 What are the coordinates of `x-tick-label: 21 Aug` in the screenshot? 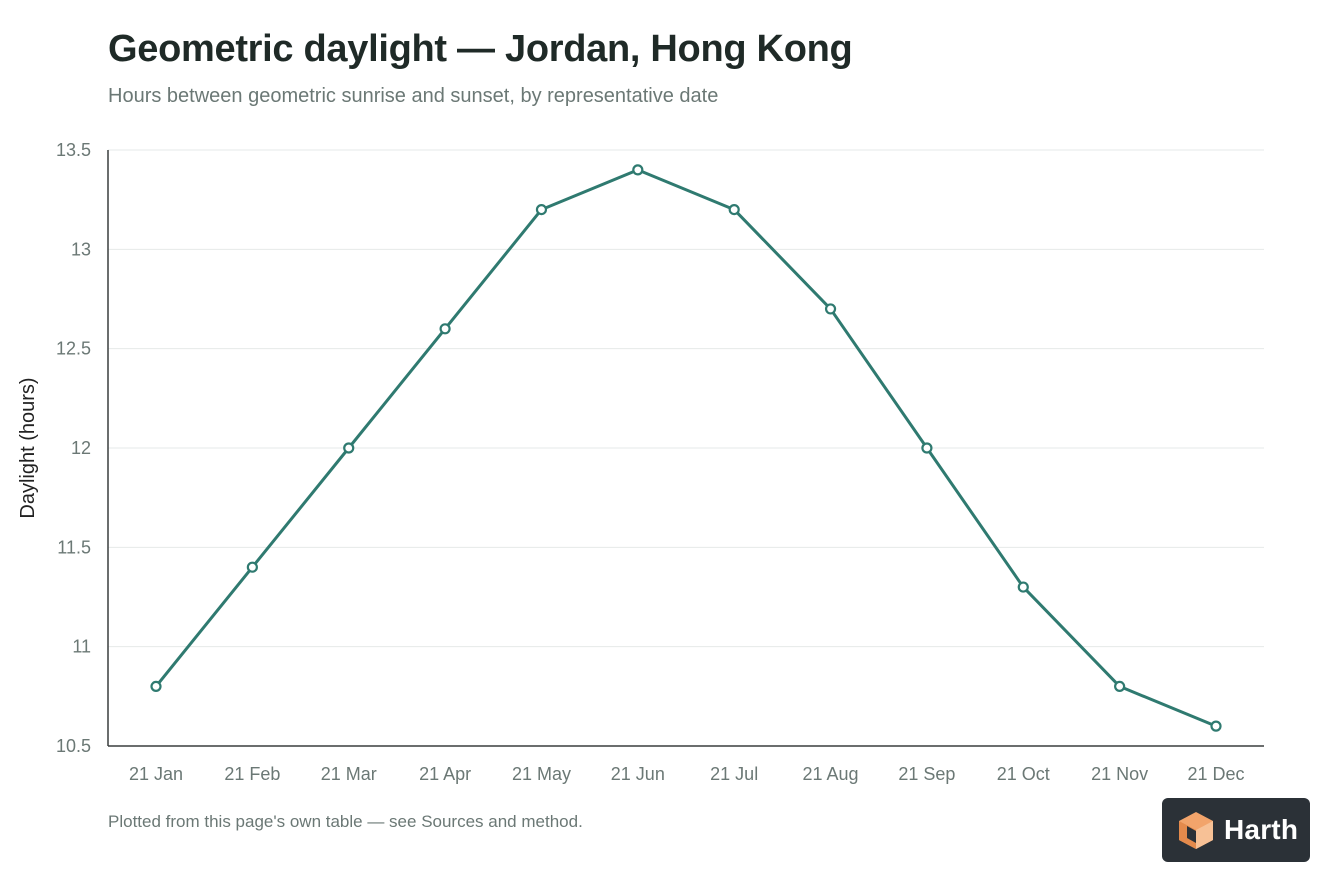 It's located at (831, 774).